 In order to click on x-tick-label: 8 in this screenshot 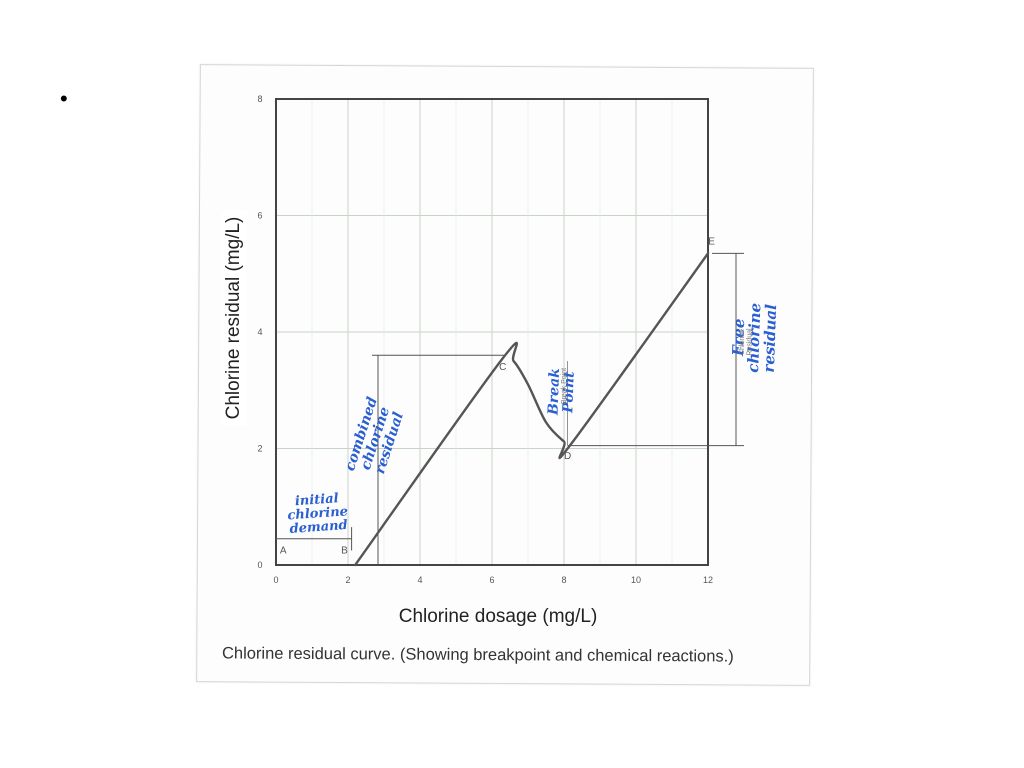, I will do `click(563, 580)`.